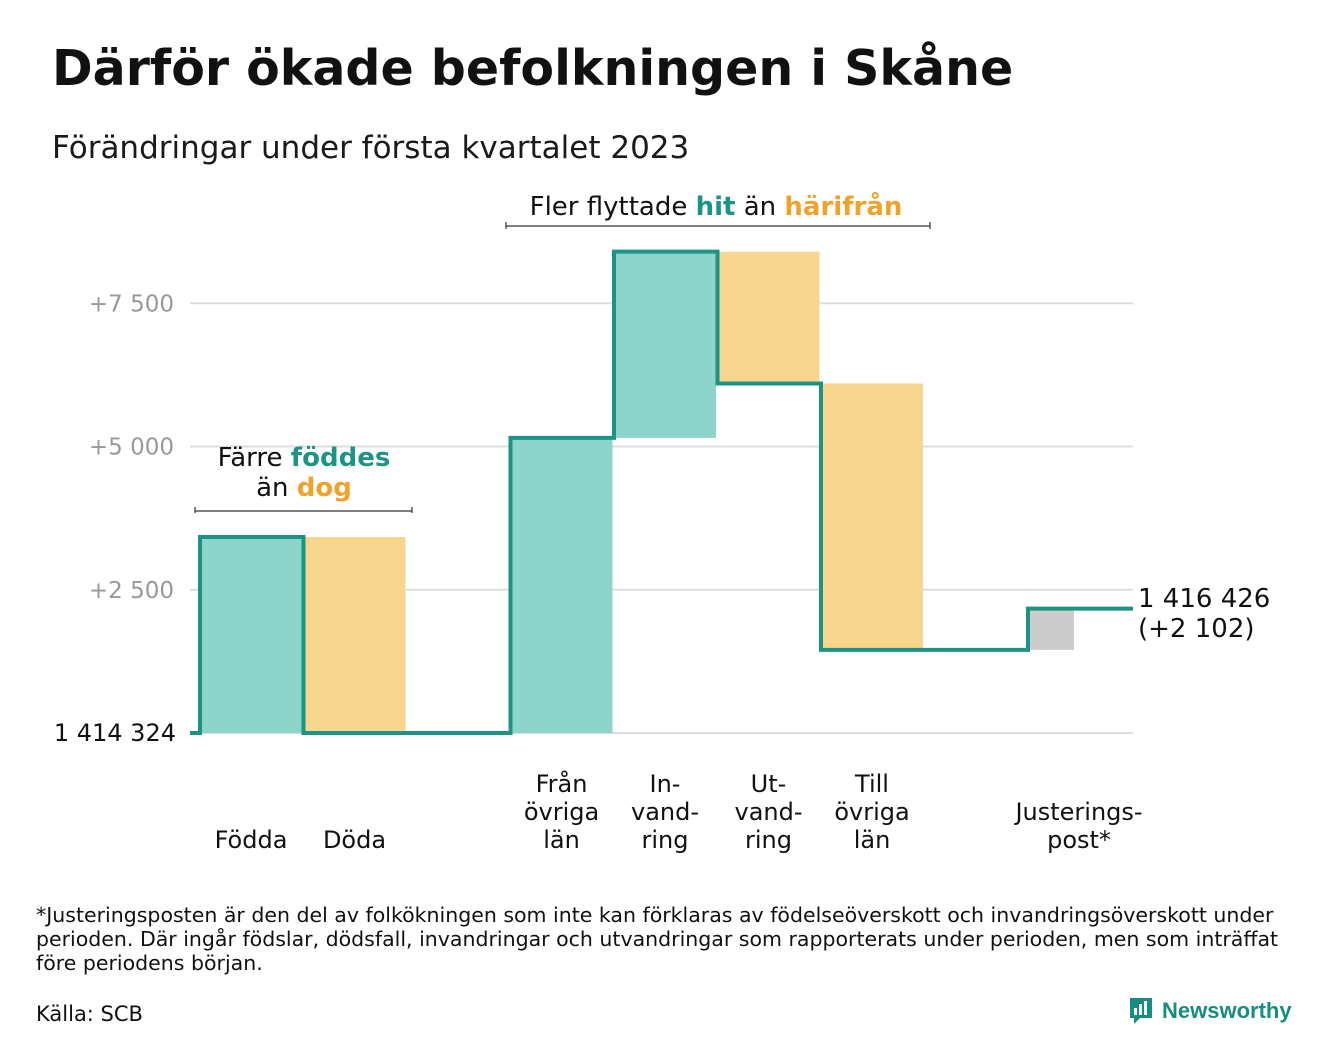 The image size is (1340, 1060). I want to click on svg-text: Färre föddes, so click(304, 458).